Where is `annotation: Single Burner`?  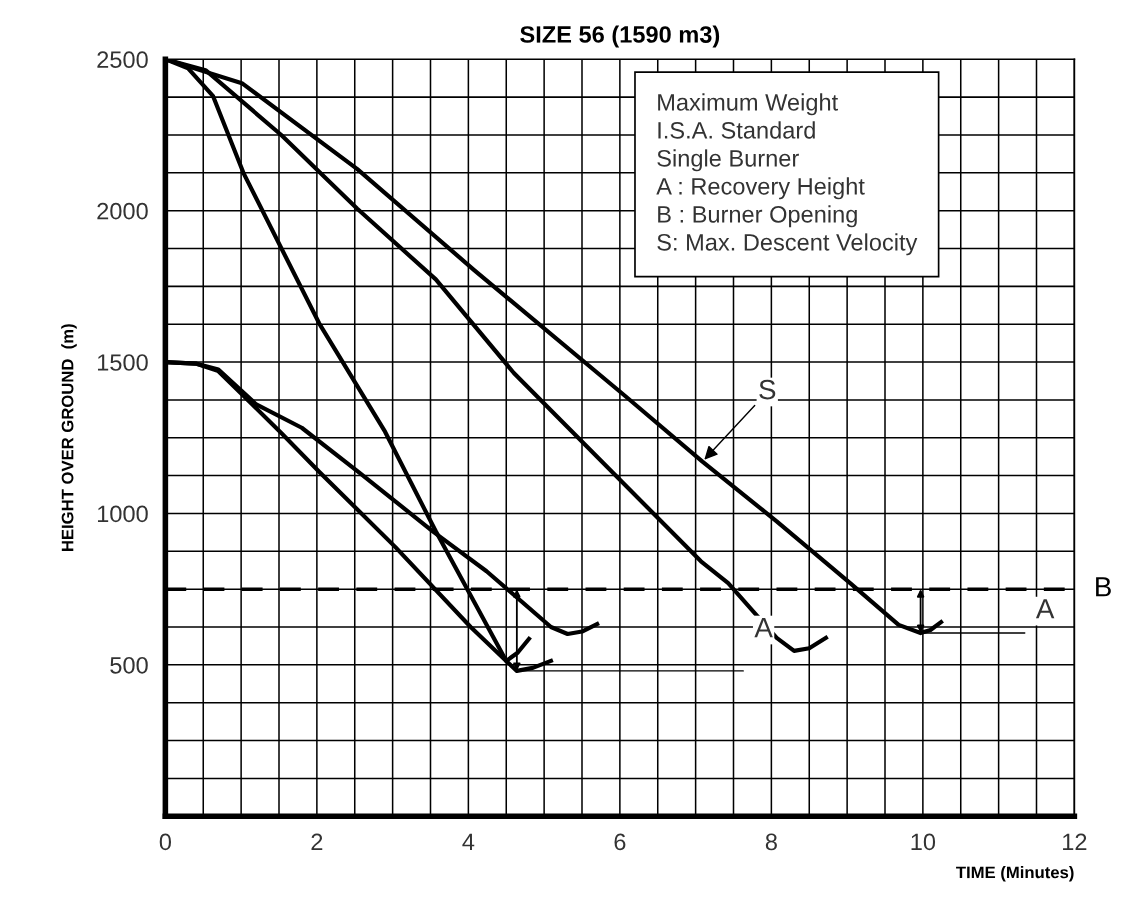
annotation: Single Burner is located at coordinates (728, 160).